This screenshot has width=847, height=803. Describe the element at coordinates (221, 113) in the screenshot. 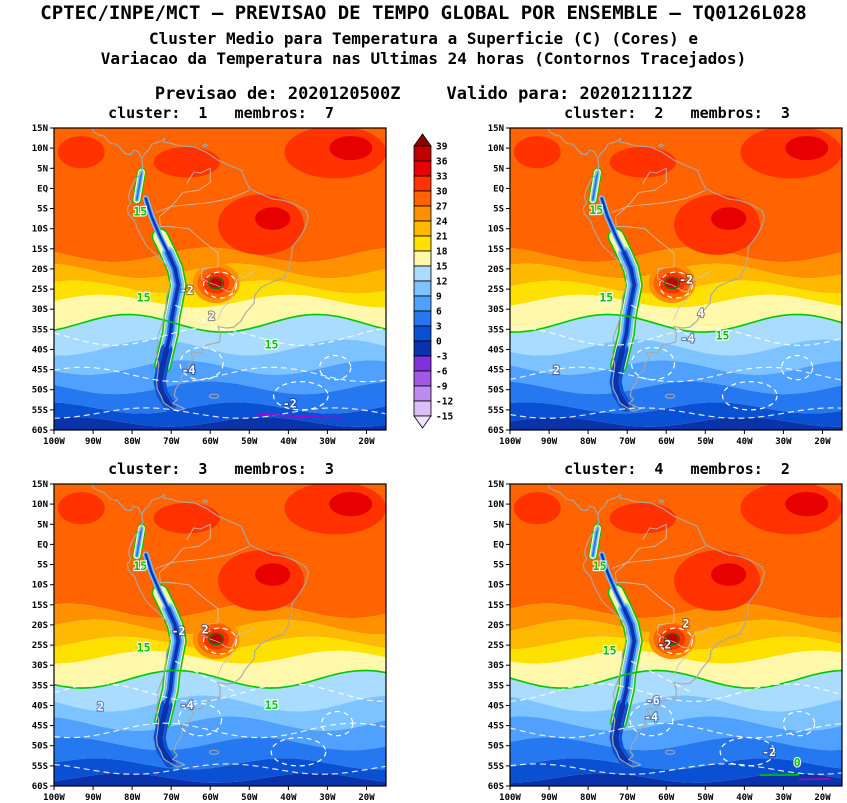

I see `panel-title-cluster-1: cluster: 1 membros: 7` at that location.